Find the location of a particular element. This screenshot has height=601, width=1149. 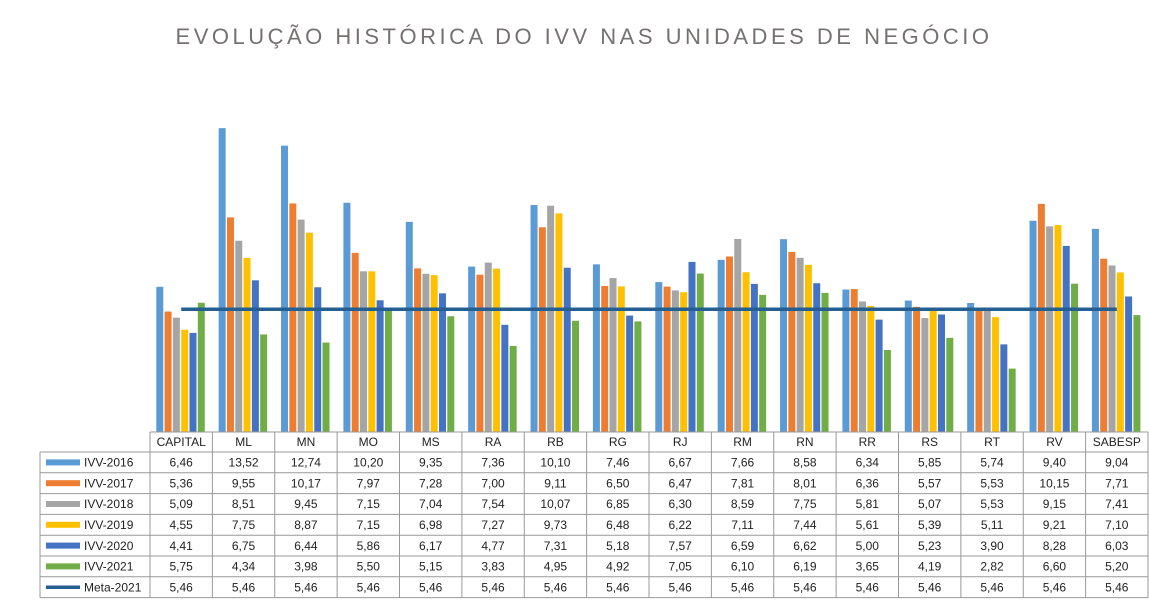

data-label: 5,86 is located at coordinates (369, 546).